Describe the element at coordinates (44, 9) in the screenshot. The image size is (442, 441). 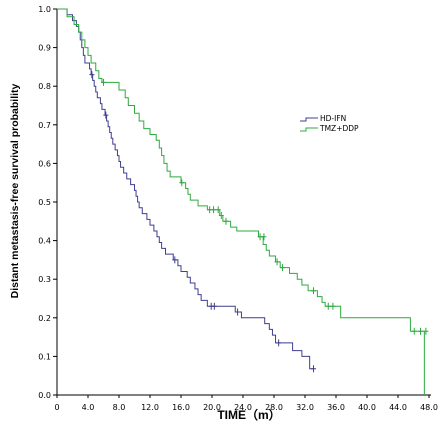
I see `y-tick-label: 1.0` at that location.